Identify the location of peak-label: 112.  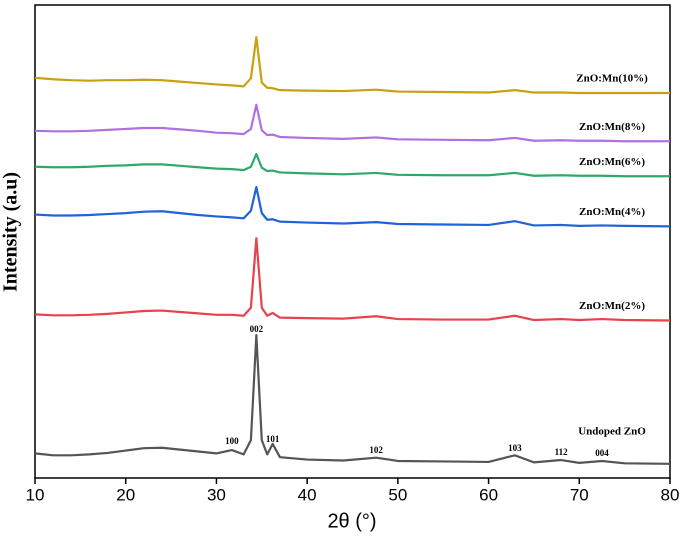
(562, 452).